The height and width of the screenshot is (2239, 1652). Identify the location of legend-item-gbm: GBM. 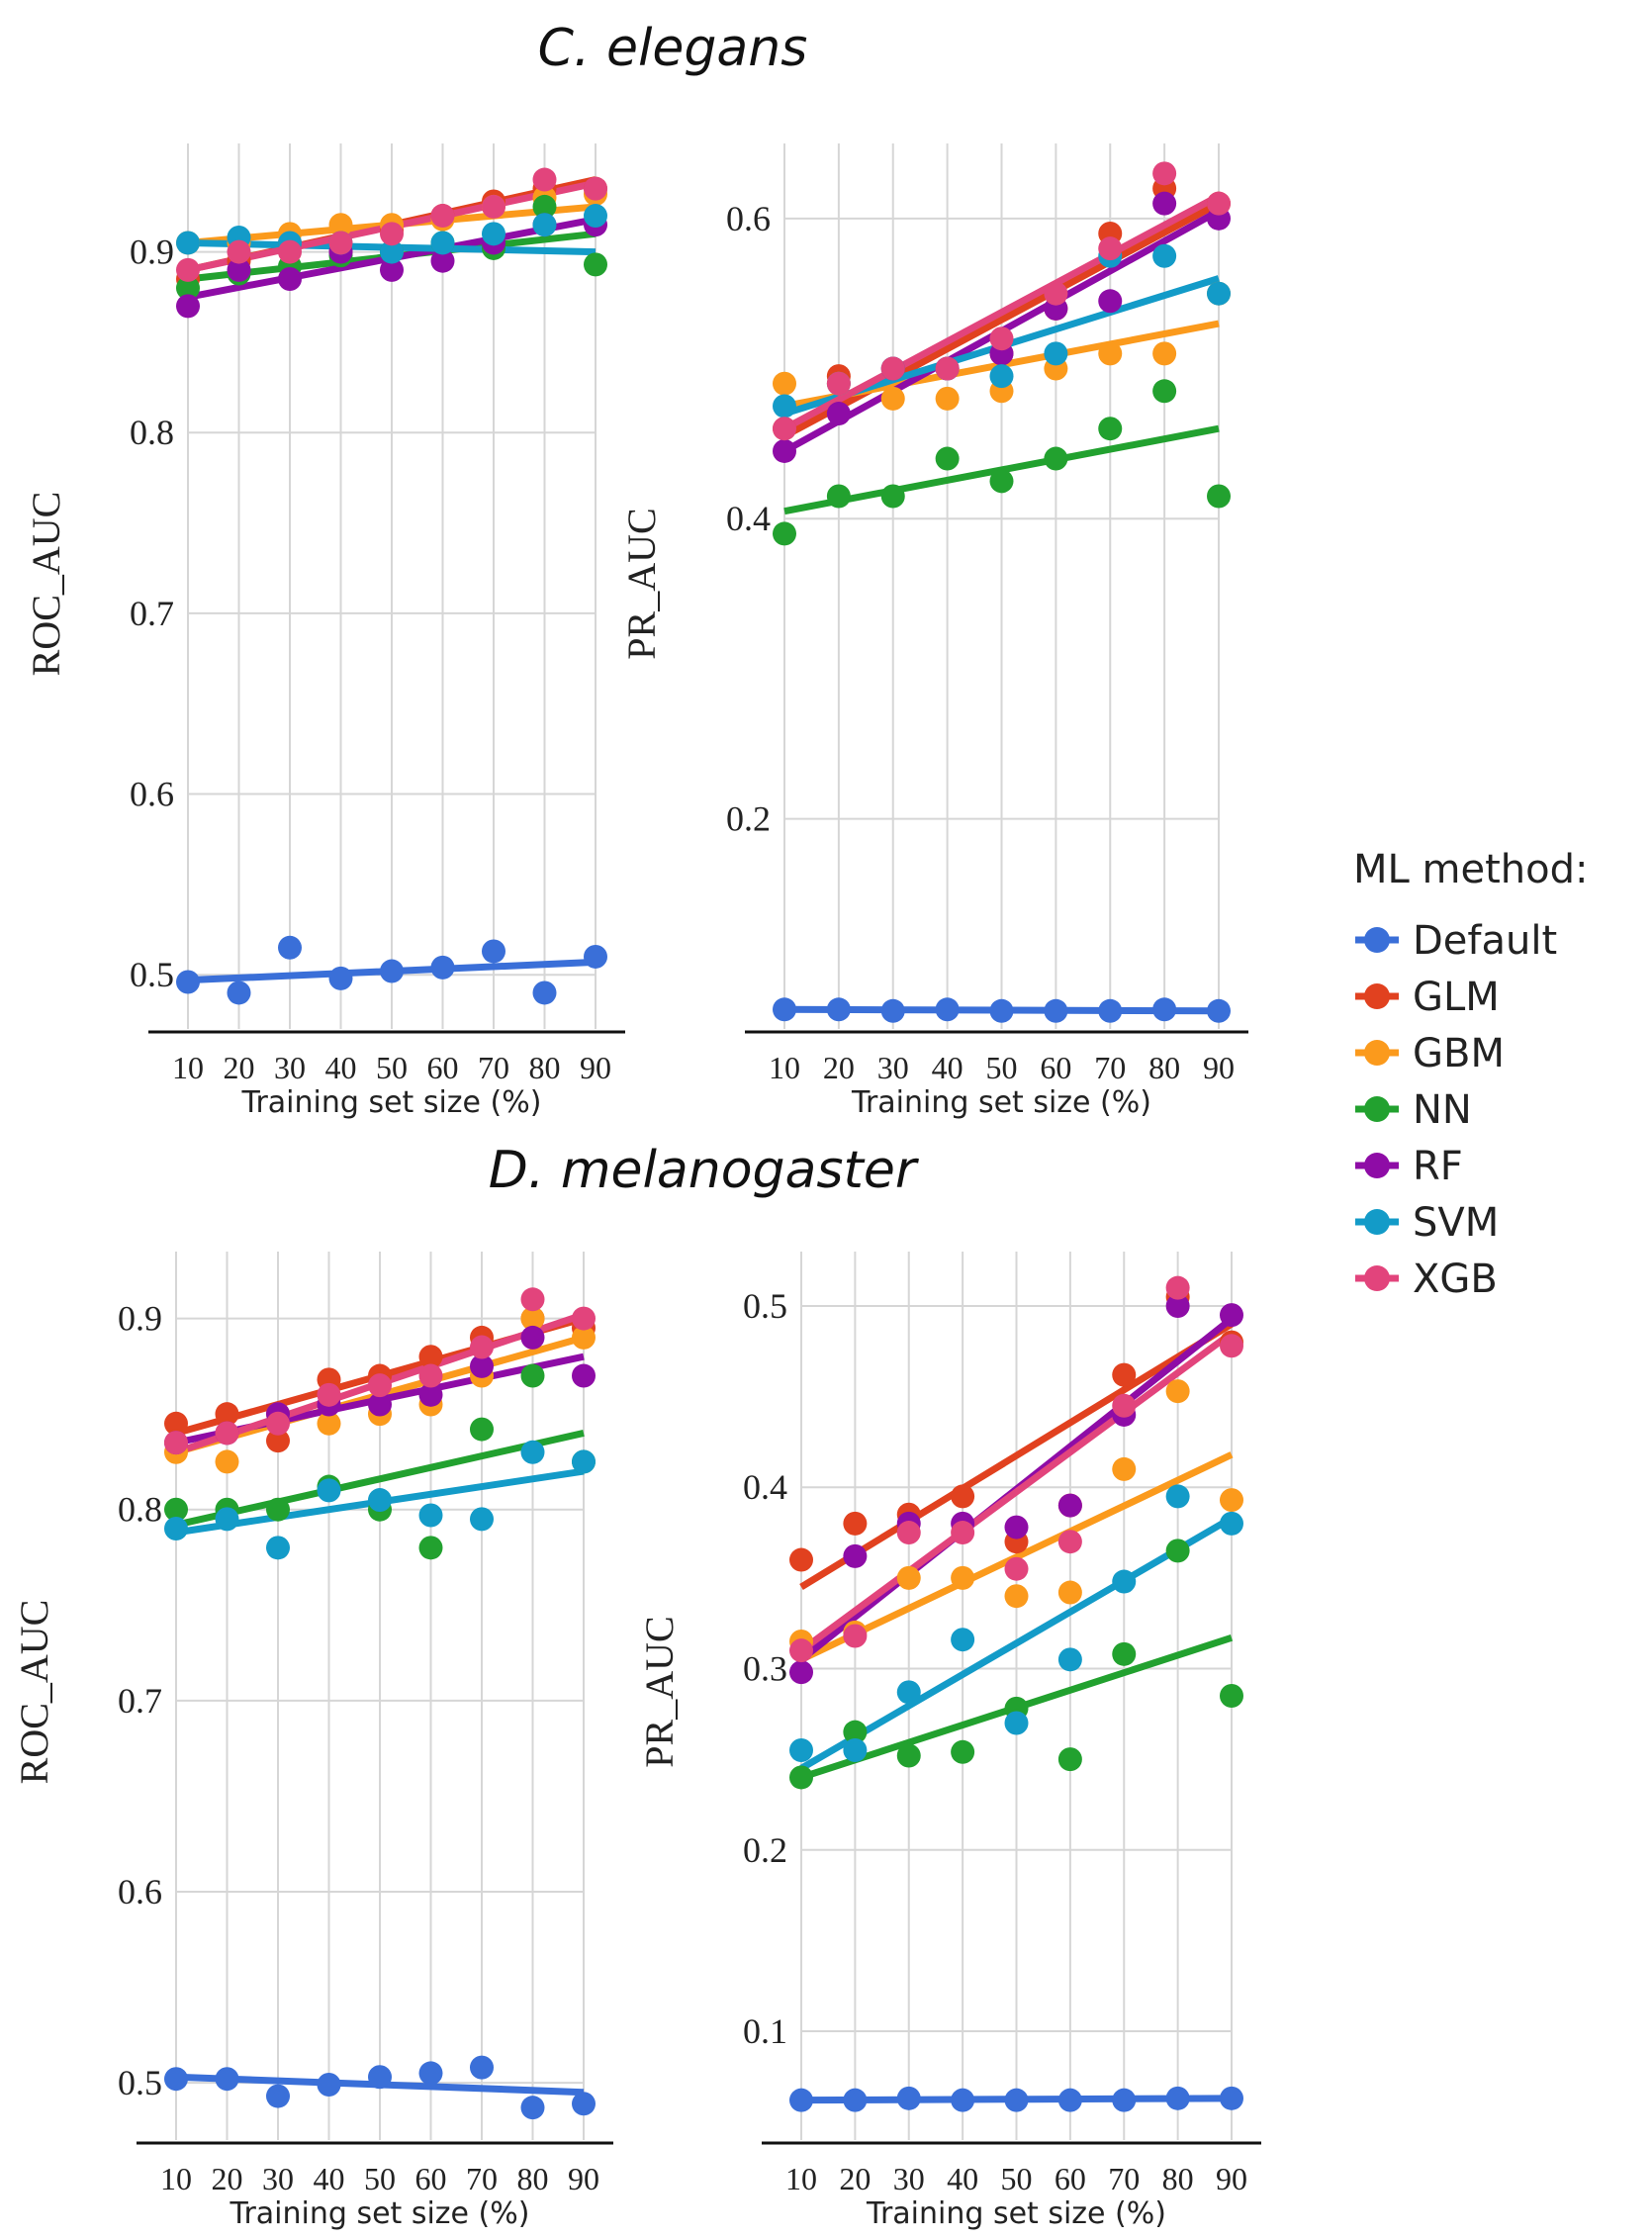
(1430, 1053).